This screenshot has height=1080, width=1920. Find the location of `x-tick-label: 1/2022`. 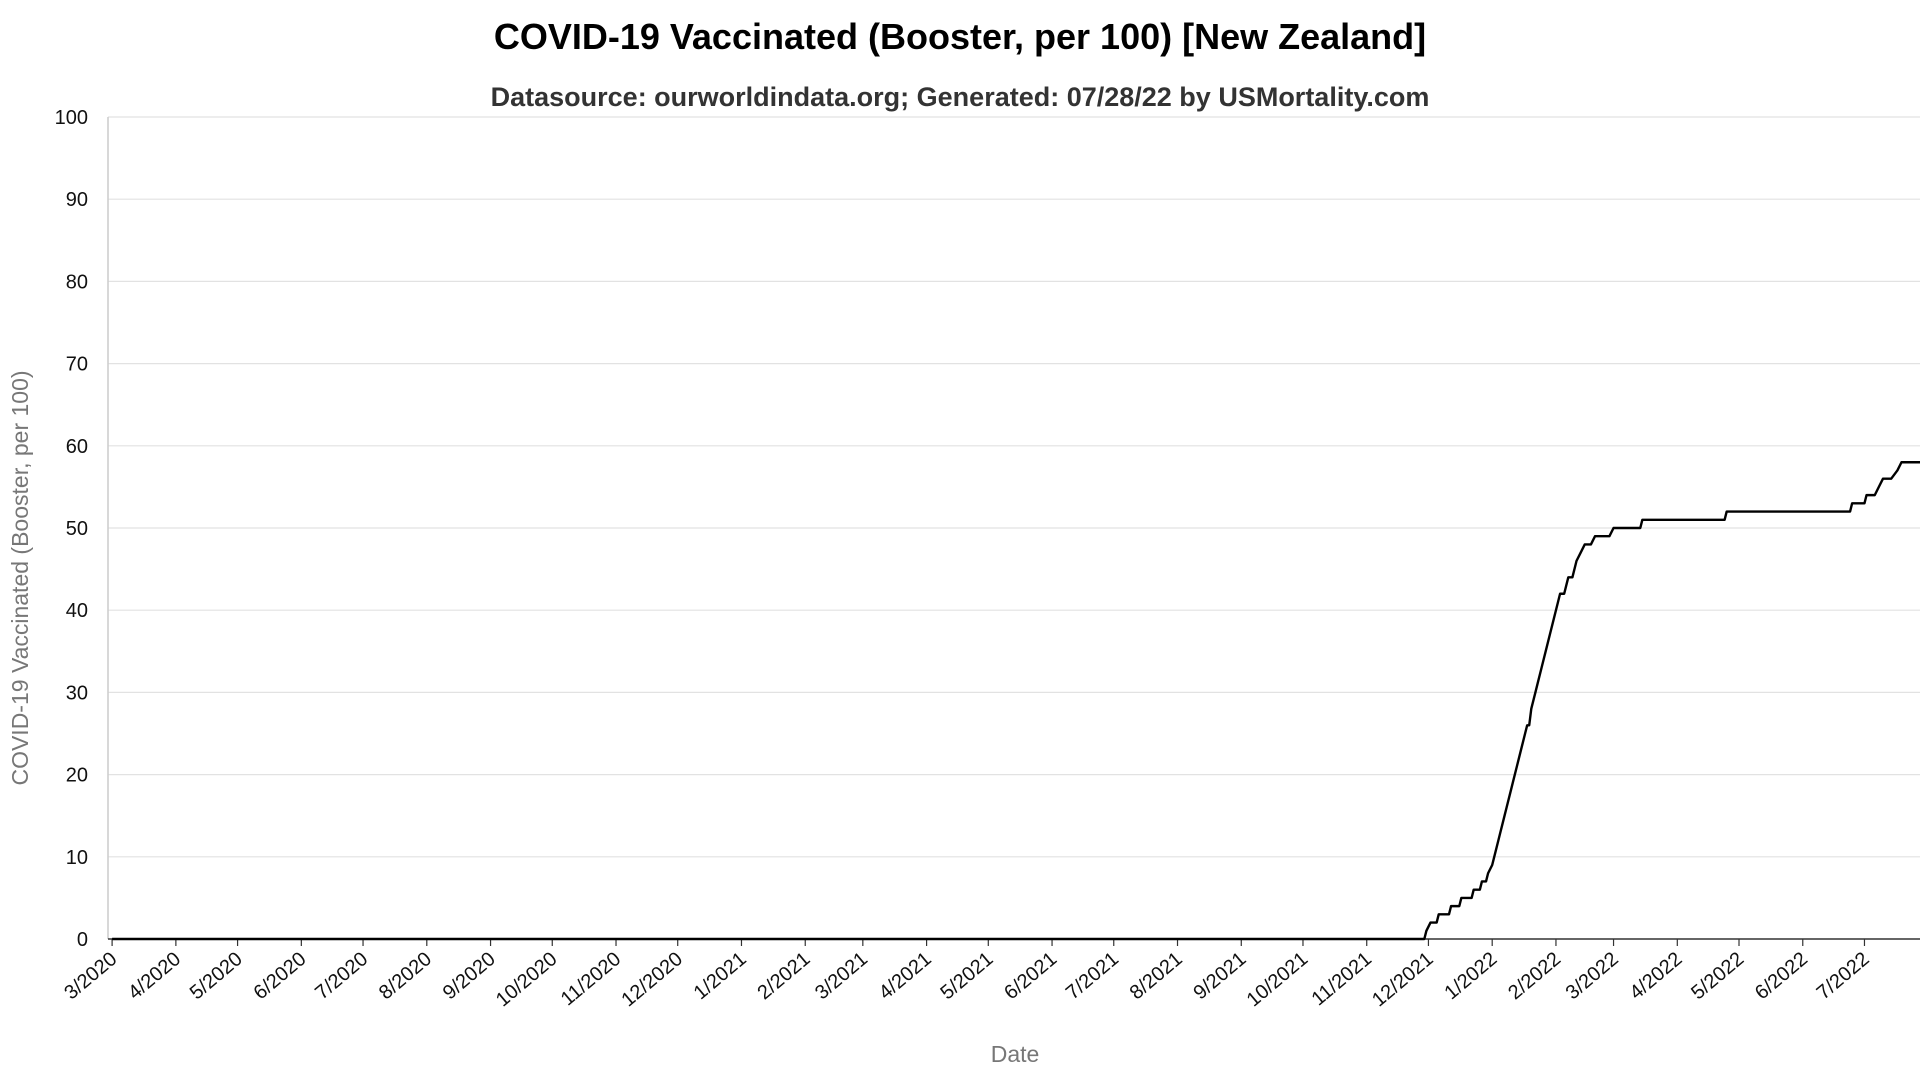

x-tick-label: 1/2022 is located at coordinates (1470, 976).